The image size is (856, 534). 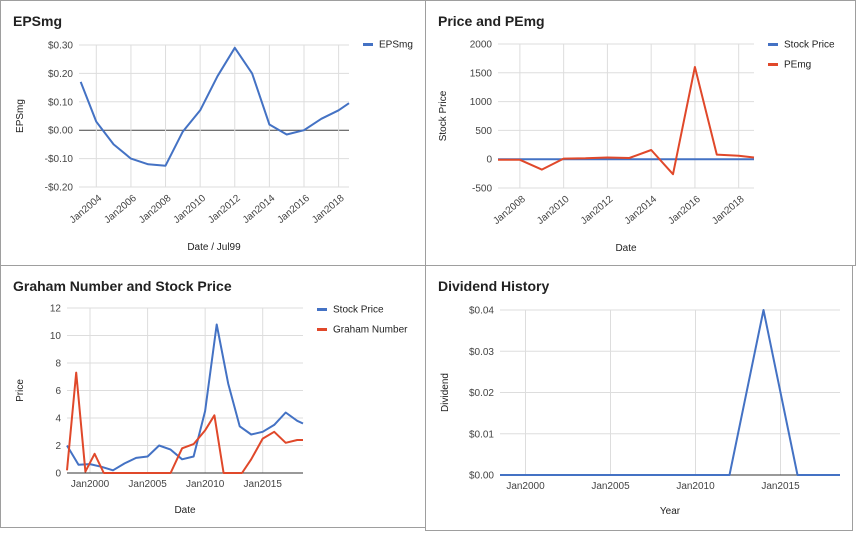 What do you see at coordinates (60, 74) in the screenshot?
I see `y-tick-label: $0.20` at bounding box center [60, 74].